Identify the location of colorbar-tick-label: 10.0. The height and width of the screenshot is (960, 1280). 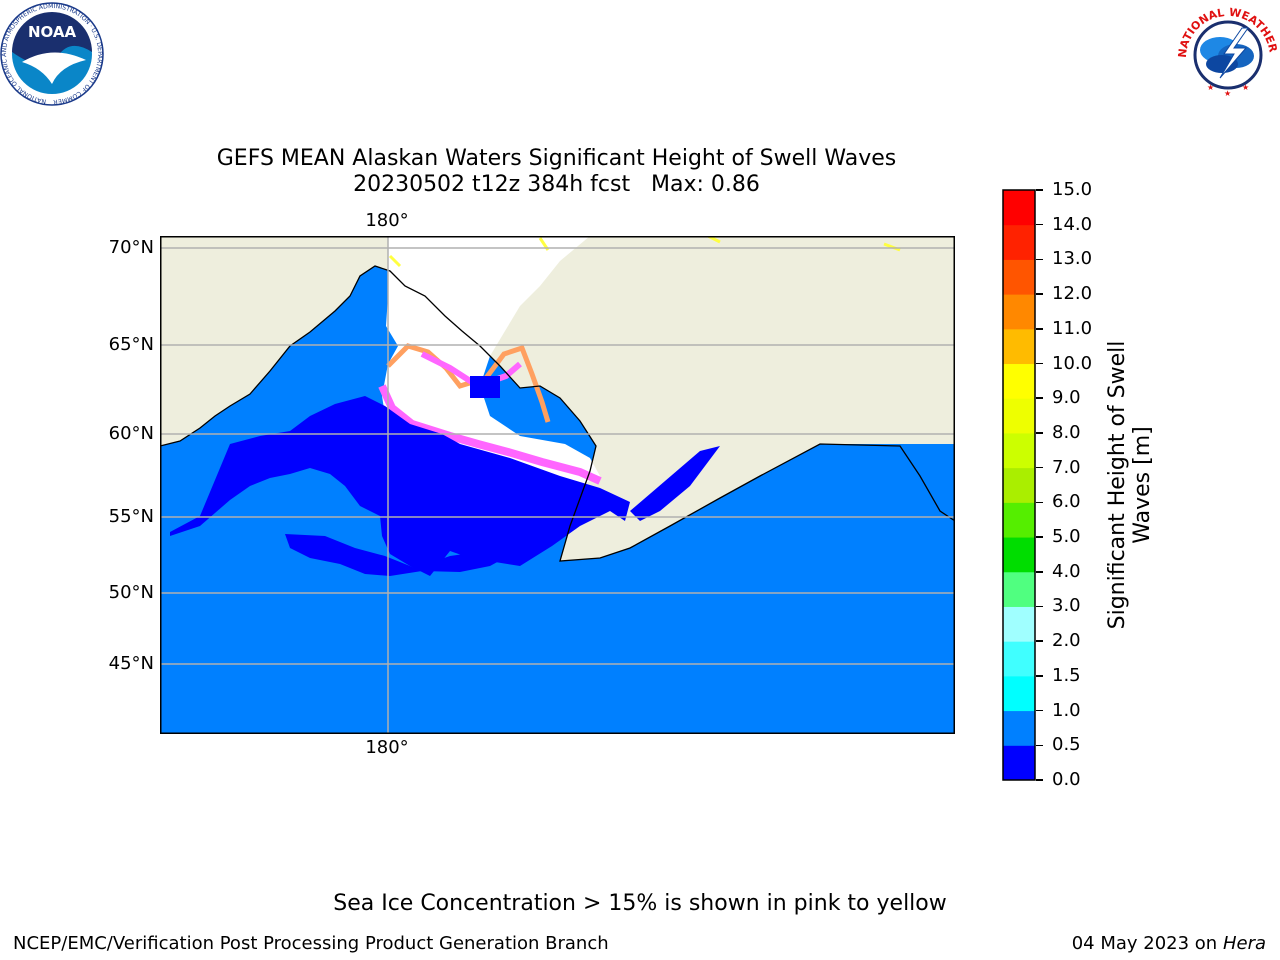
(1072, 363).